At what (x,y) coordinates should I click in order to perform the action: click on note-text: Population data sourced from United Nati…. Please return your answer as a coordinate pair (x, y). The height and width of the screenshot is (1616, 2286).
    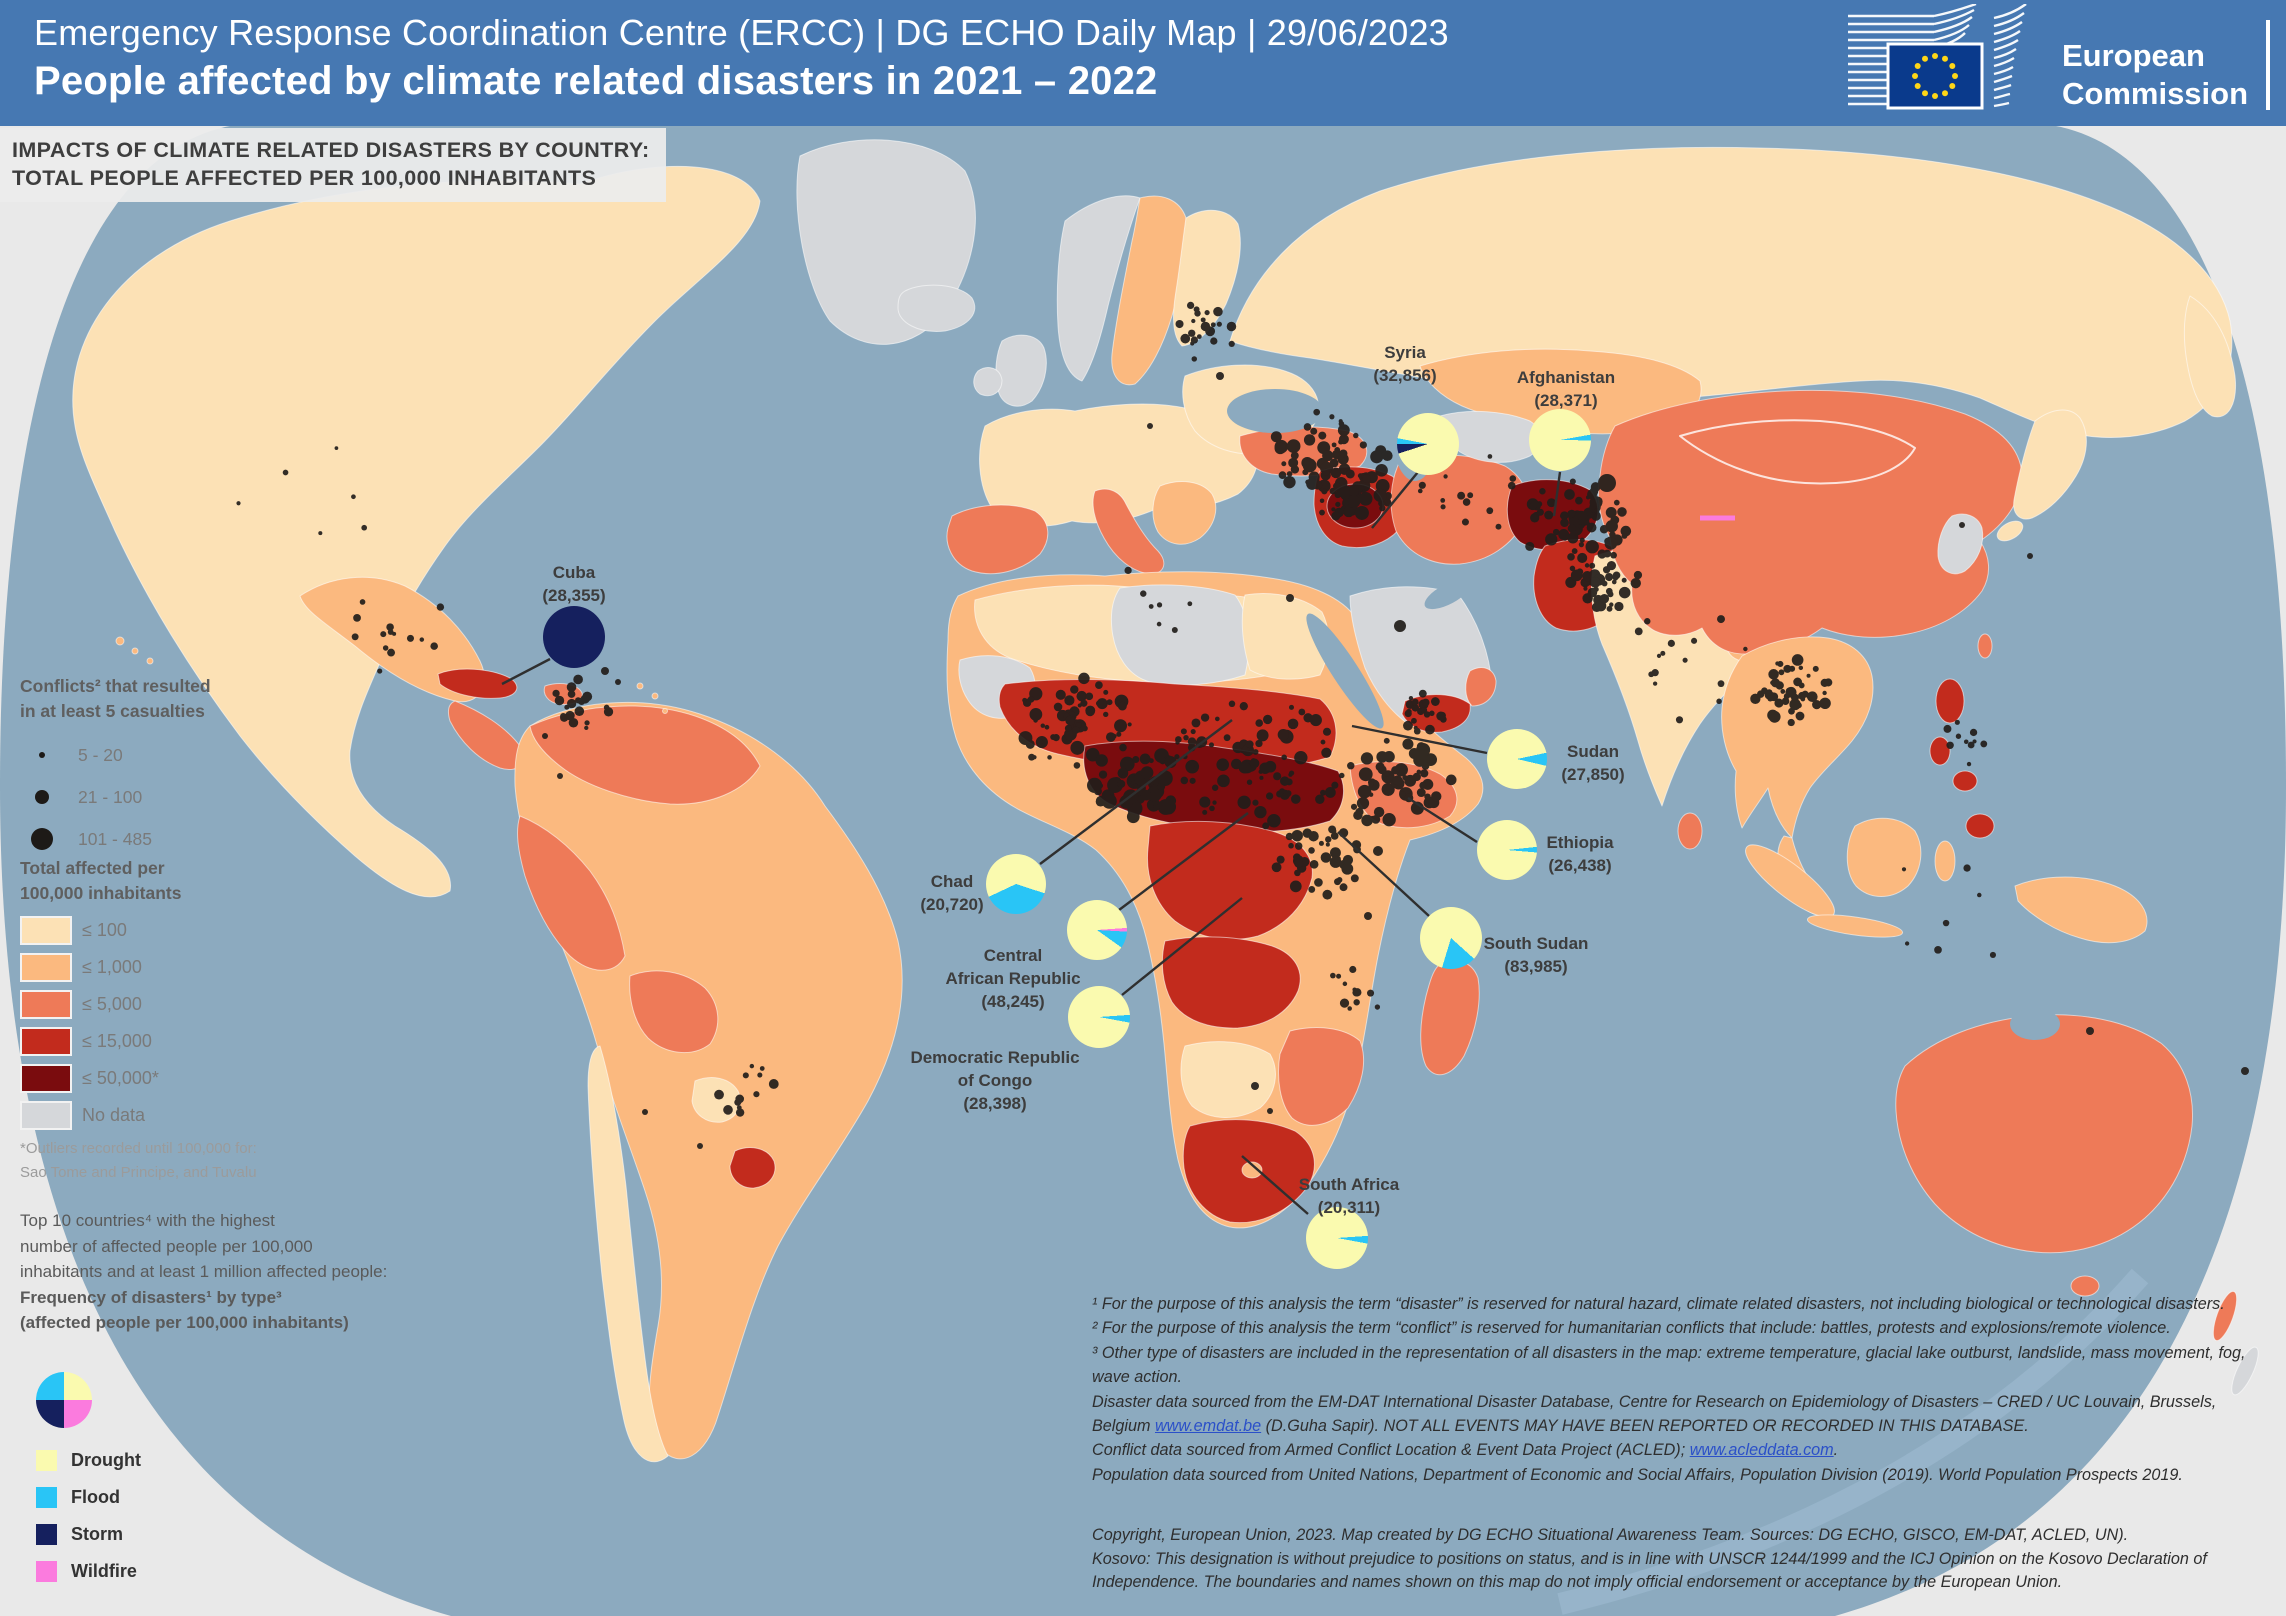
    Looking at the image, I should click on (1637, 1474).